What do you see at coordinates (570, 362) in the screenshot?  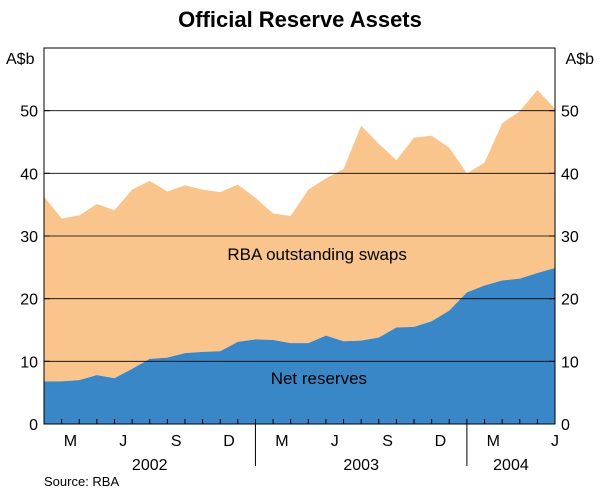 I see `y-tick-label-right: 10` at bounding box center [570, 362].